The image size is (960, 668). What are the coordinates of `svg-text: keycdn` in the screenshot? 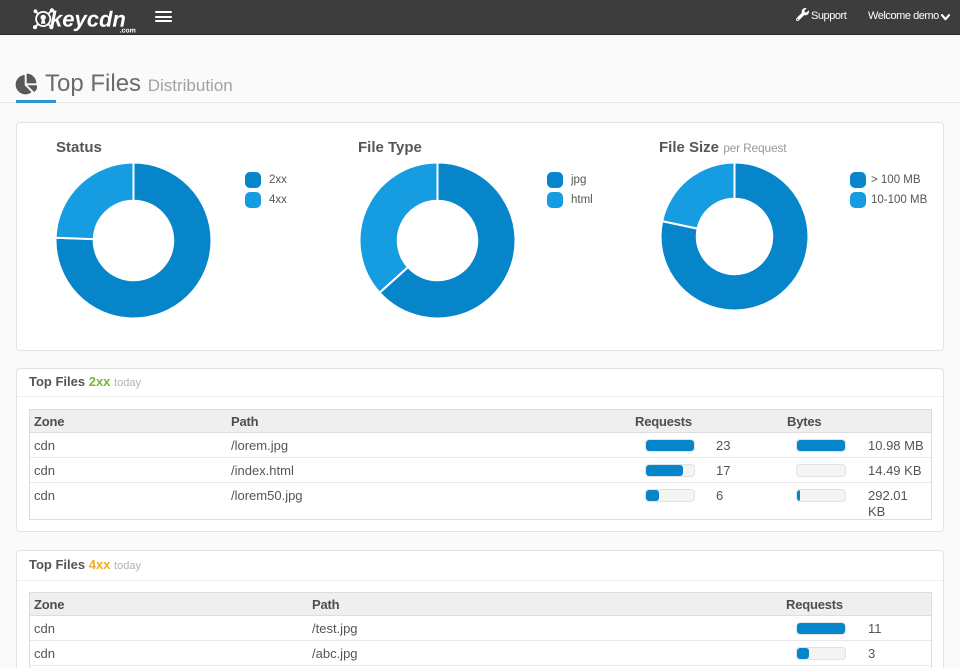 It's located at (88, 19).